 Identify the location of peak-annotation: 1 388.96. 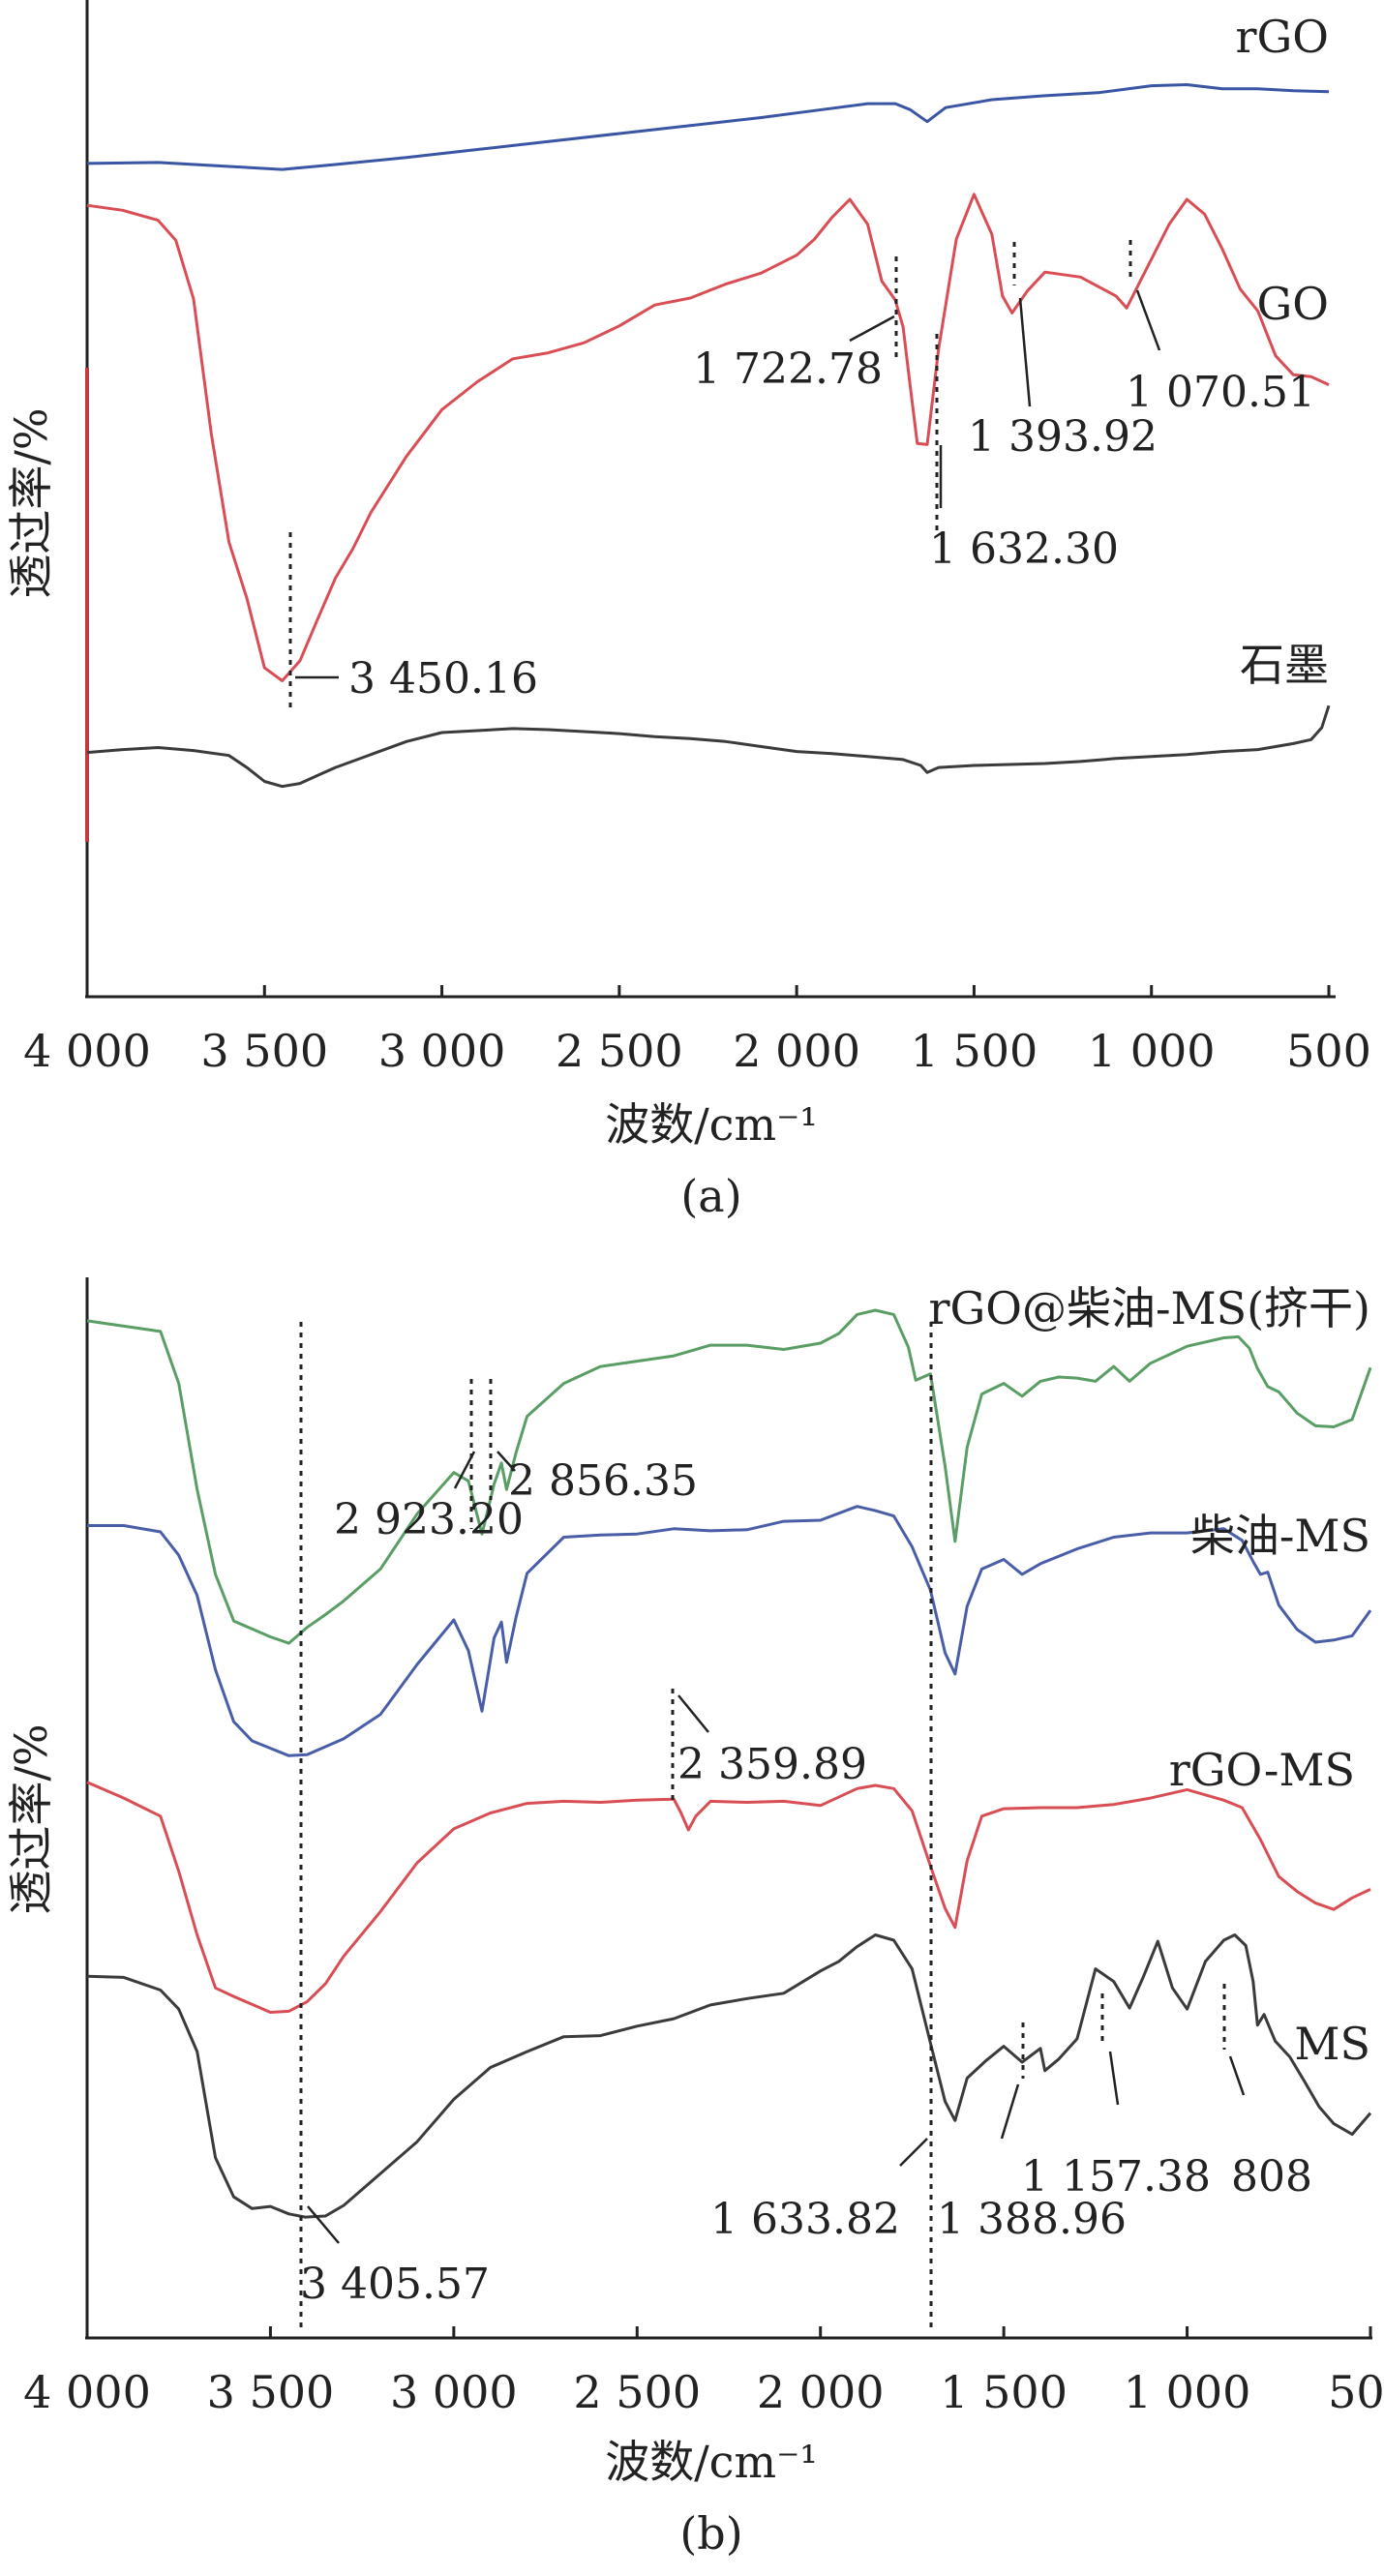
(1032, 2219).